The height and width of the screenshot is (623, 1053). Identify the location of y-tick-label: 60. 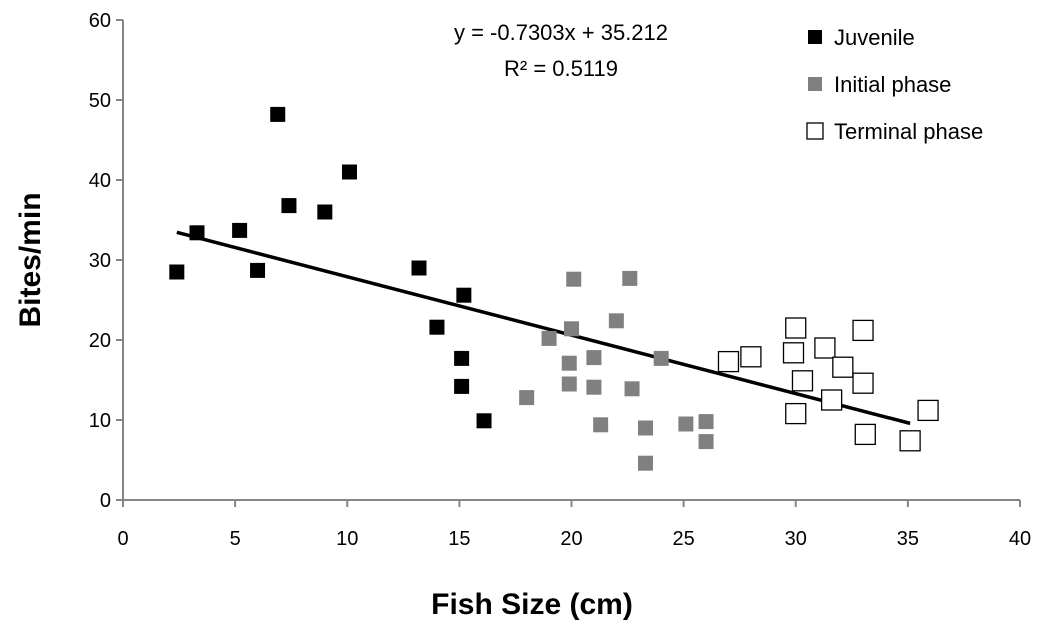
(100, 21).